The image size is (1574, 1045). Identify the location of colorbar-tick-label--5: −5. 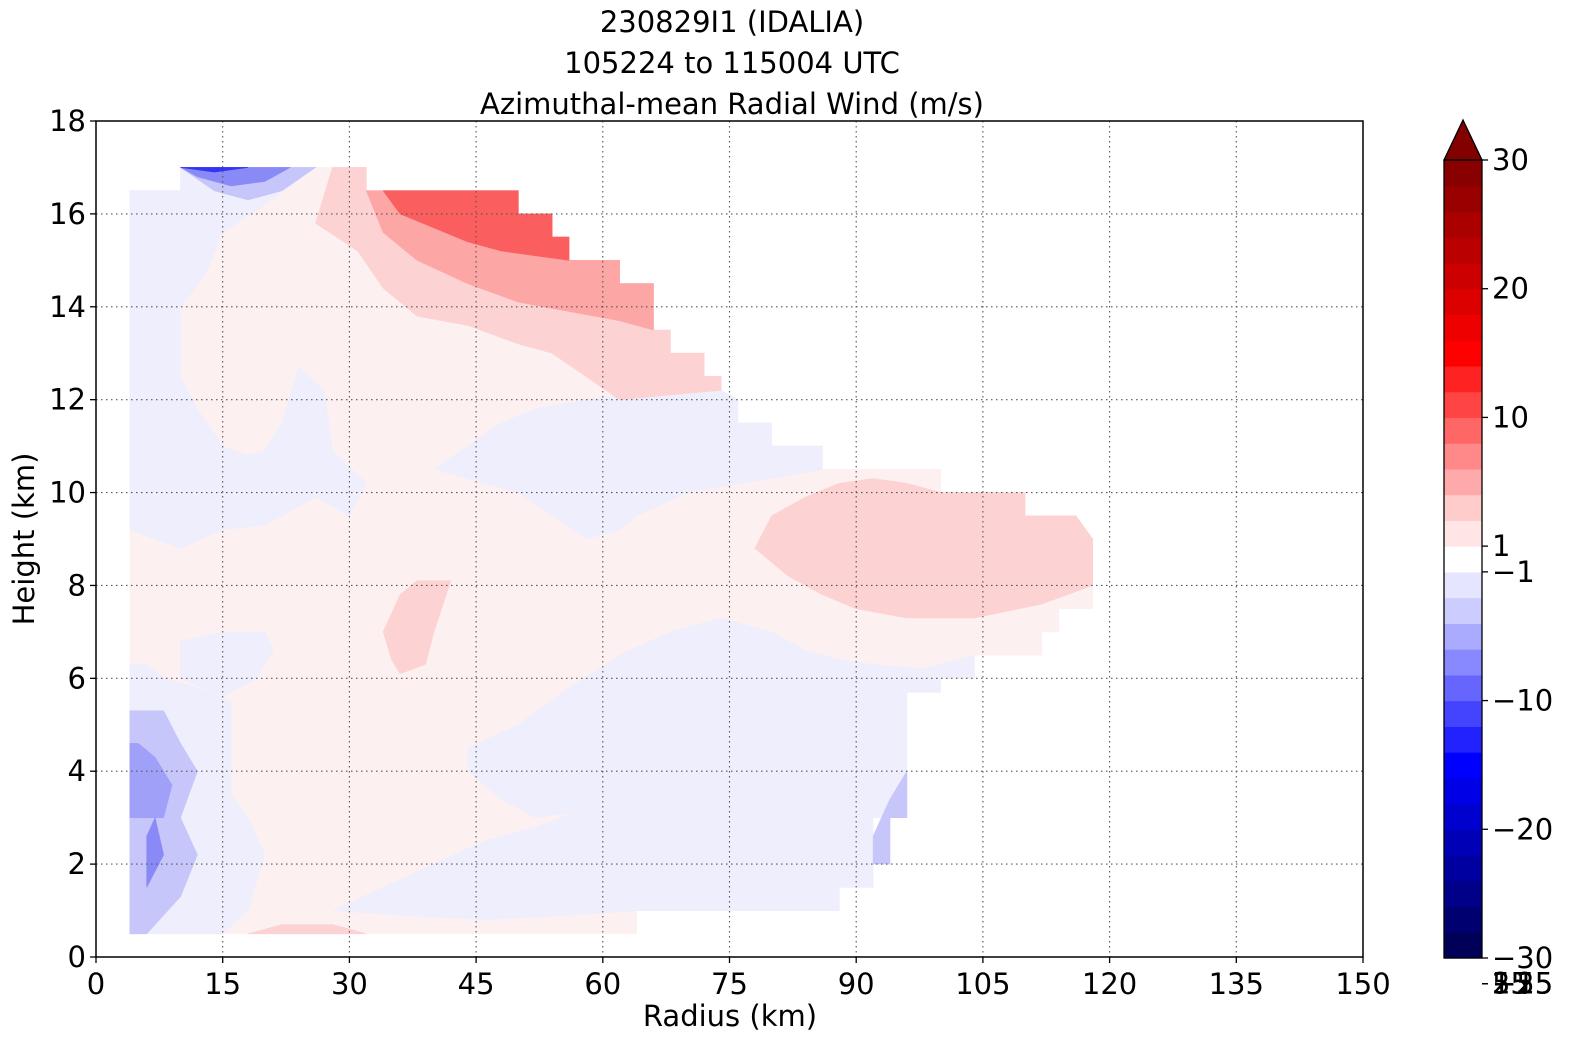
(1513, 984).